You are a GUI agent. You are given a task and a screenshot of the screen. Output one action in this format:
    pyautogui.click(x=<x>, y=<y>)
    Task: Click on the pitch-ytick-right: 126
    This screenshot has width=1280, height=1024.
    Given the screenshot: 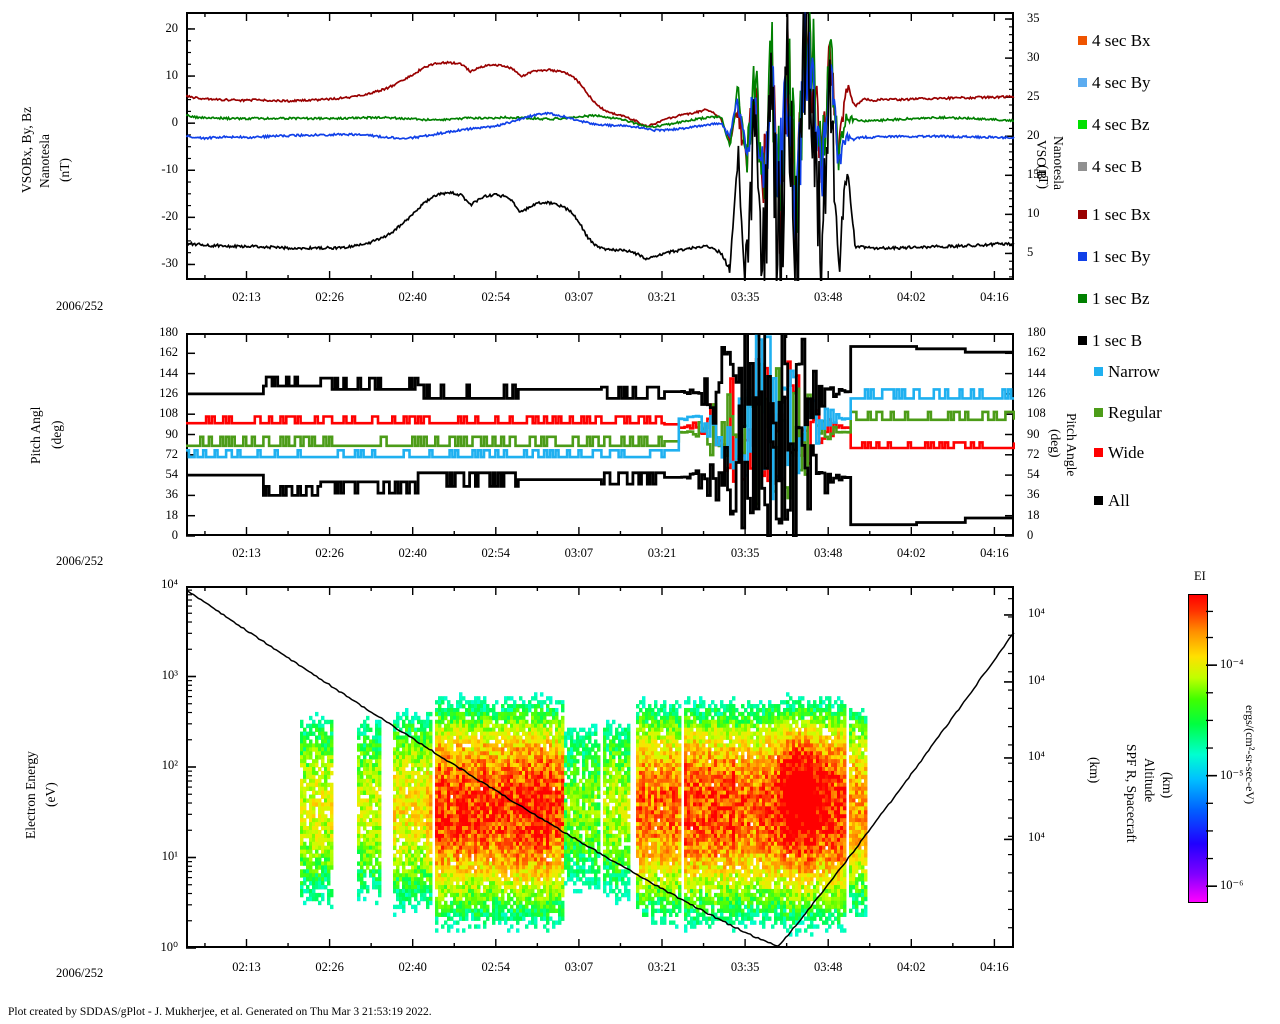 What is the action you would take?
    pyautogui.click(x=1036, y=392)
    